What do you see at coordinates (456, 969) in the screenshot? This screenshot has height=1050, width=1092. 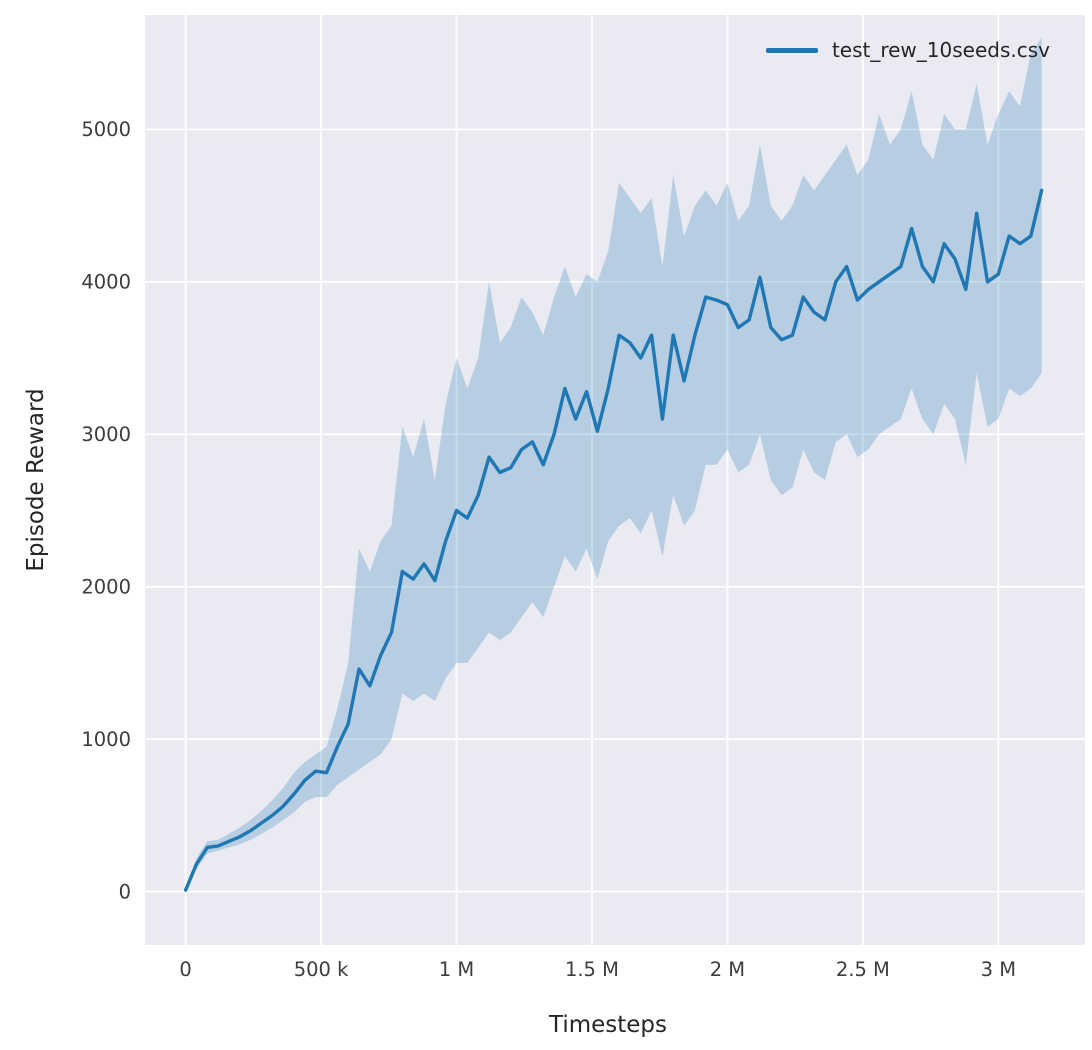 I see `x-tick-label: 1 M` at bounding box center [456, 969].